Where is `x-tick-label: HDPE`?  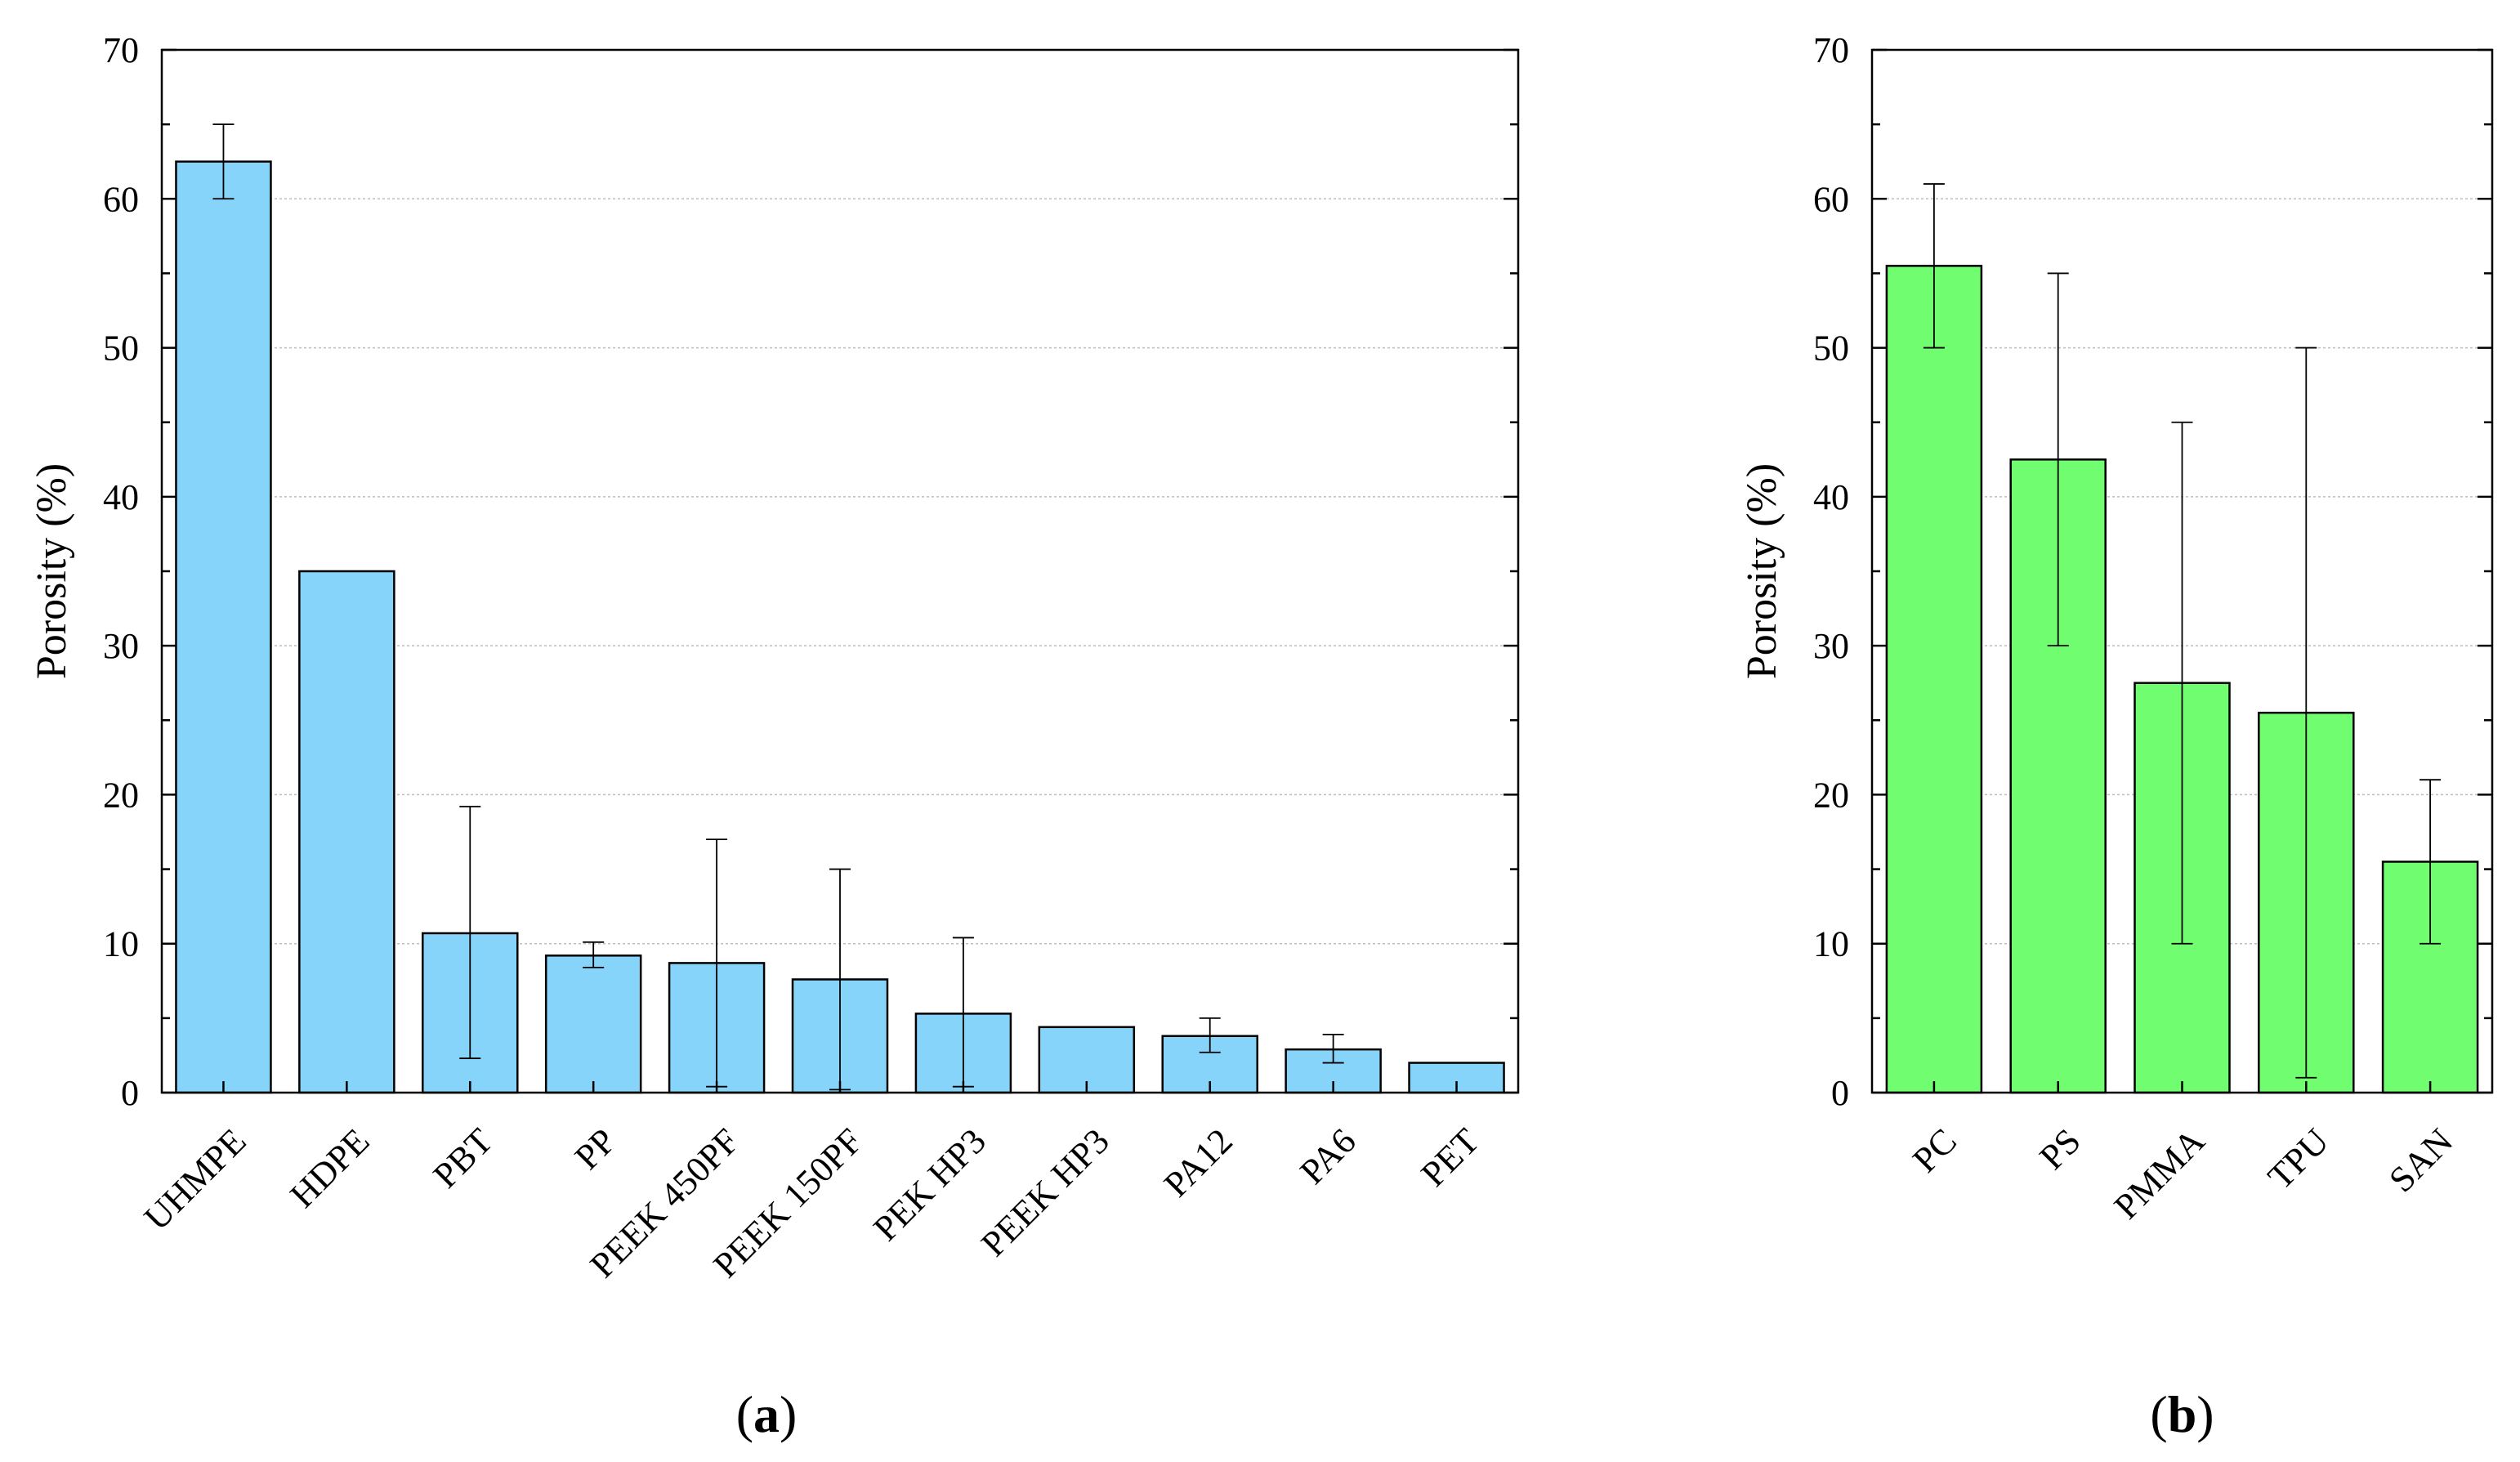 x-tick-label: HDPE is located at coordinates (331, 1167).